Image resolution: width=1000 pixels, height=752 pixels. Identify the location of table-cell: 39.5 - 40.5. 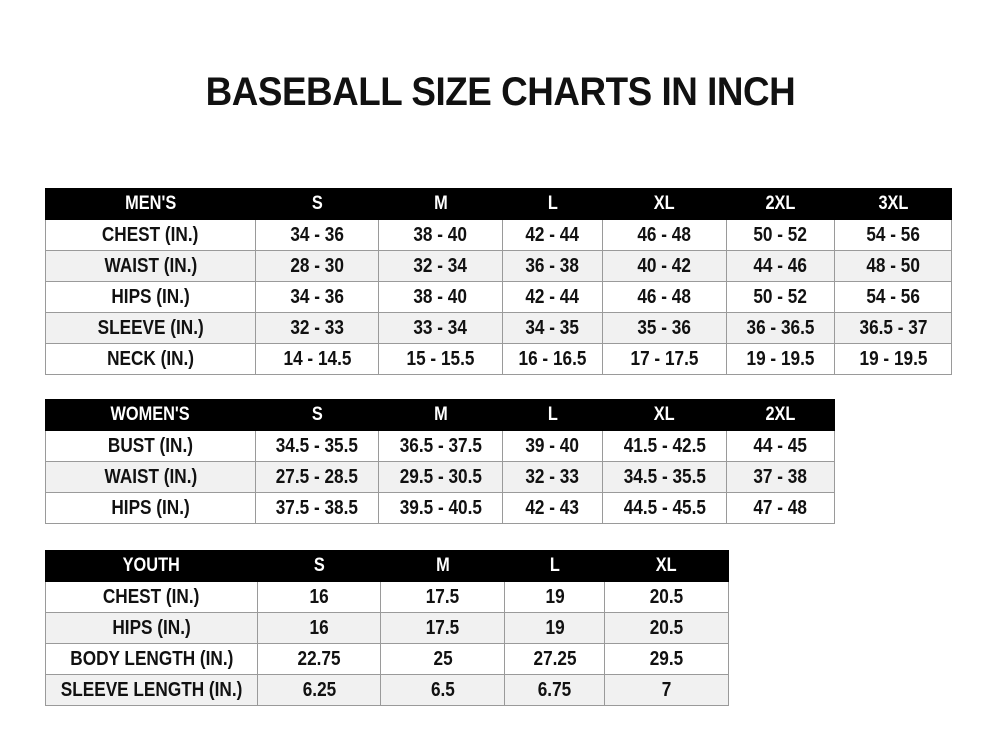
(440, 508).